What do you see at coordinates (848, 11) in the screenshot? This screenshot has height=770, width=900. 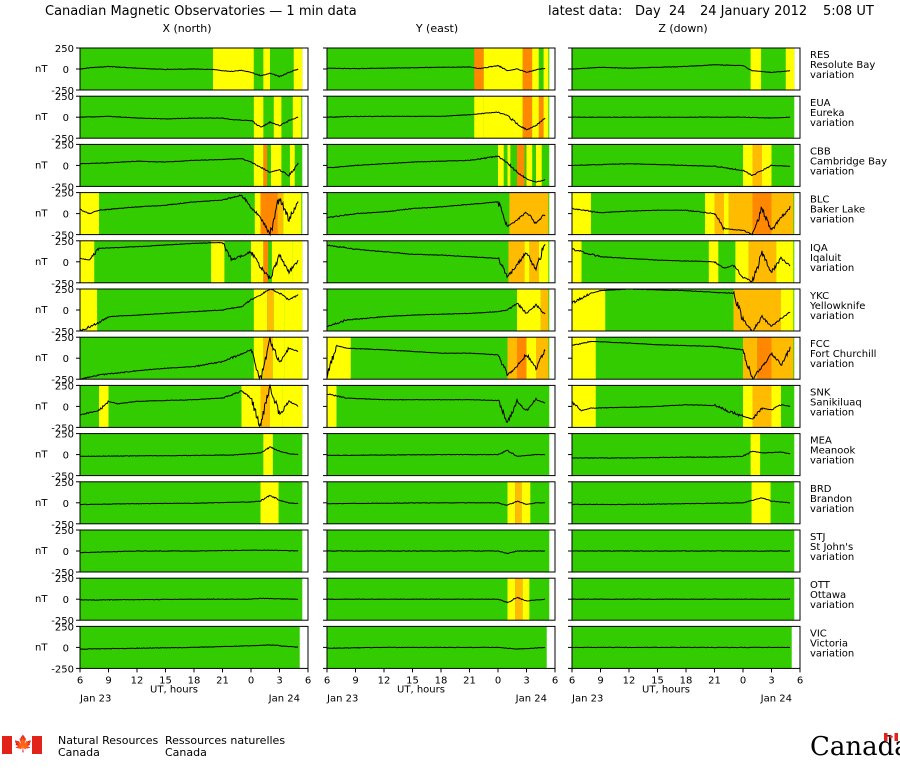 I see `latest-time: 5:08 UT` at bounding box center [848, 11].